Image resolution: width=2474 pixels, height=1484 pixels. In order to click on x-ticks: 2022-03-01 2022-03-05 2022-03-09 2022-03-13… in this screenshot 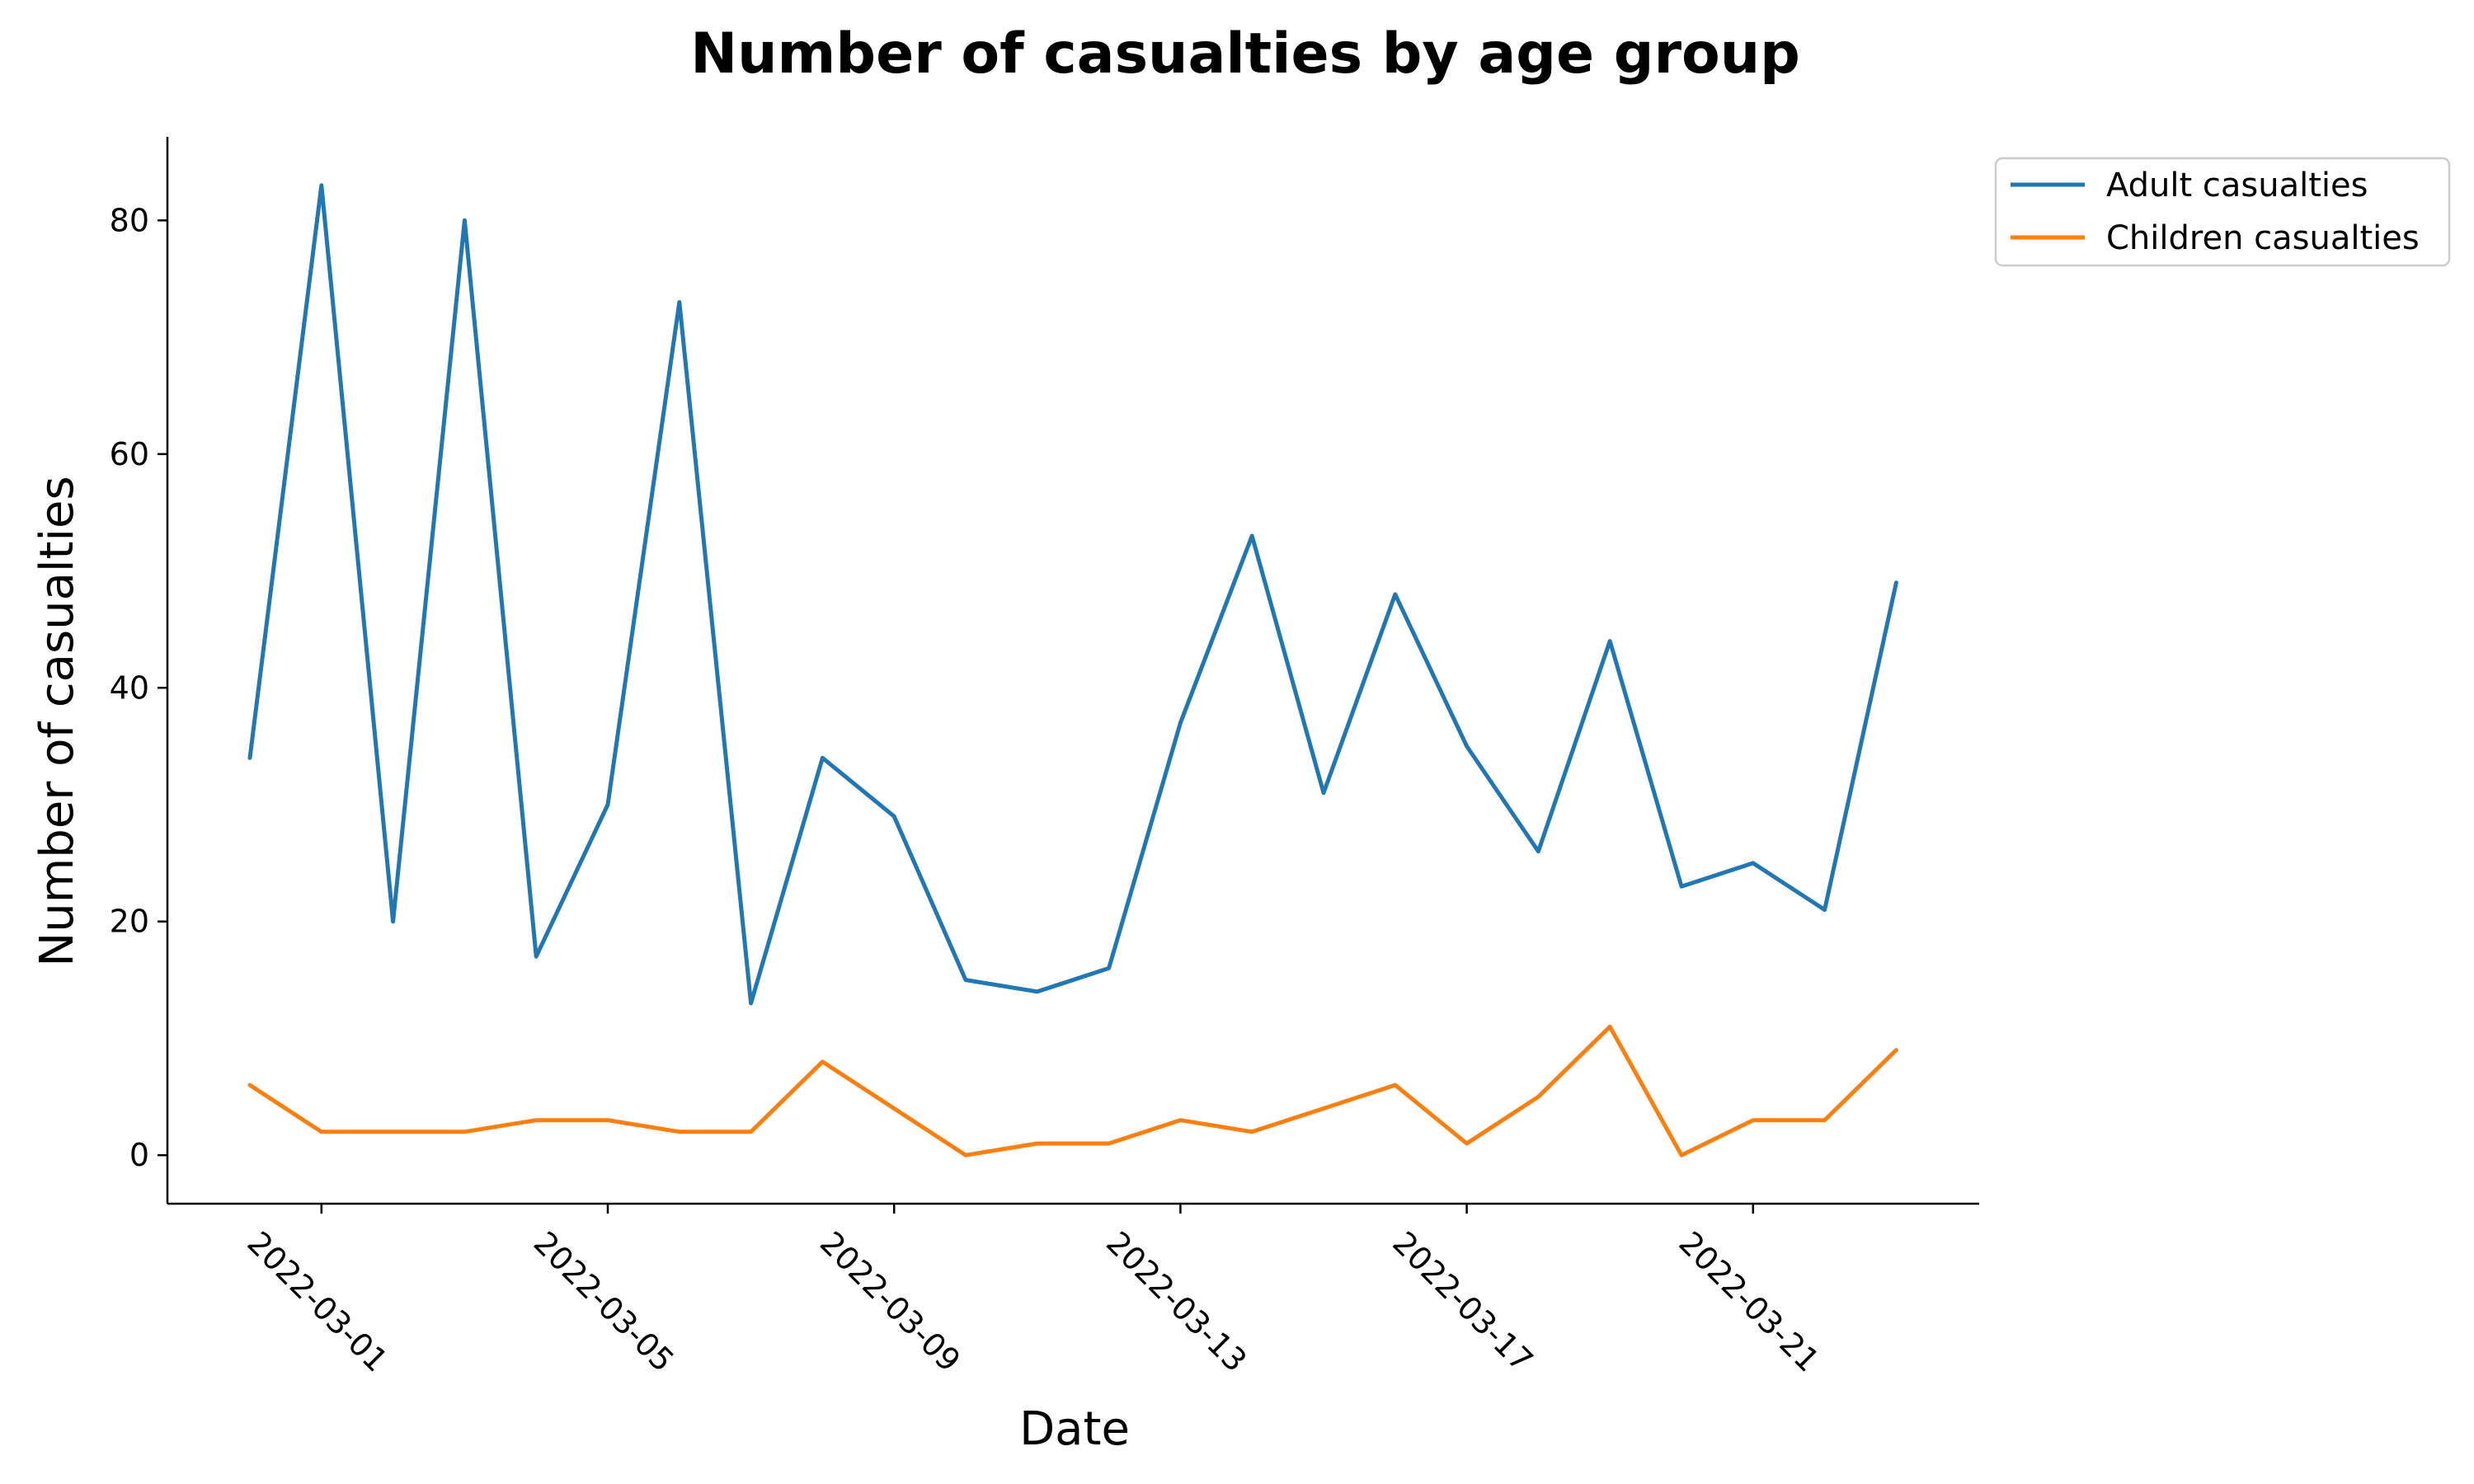, I will do `click(1033, 1291)`.